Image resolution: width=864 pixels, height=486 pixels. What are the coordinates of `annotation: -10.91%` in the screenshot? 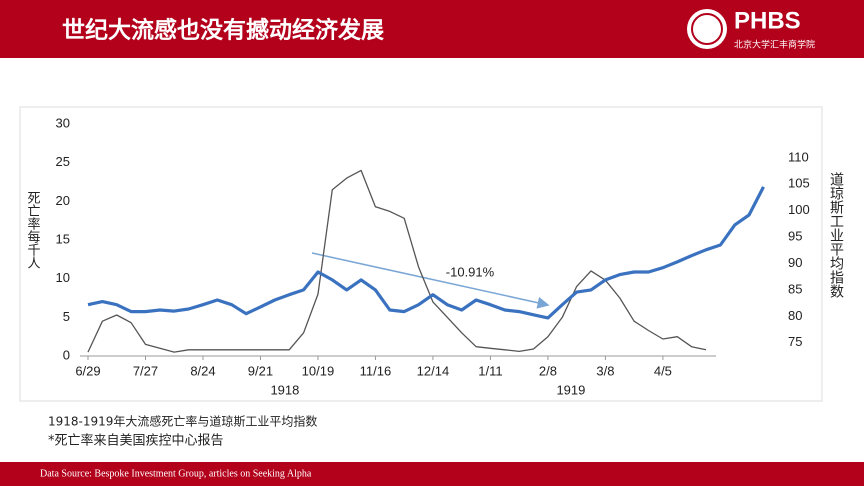 It's located at (470, 271).